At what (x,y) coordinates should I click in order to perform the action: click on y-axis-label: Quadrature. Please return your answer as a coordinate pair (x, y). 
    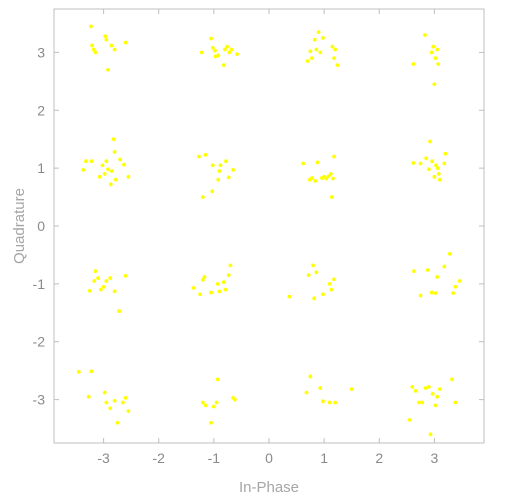
    Looking at the image, I should click on (19, 226).